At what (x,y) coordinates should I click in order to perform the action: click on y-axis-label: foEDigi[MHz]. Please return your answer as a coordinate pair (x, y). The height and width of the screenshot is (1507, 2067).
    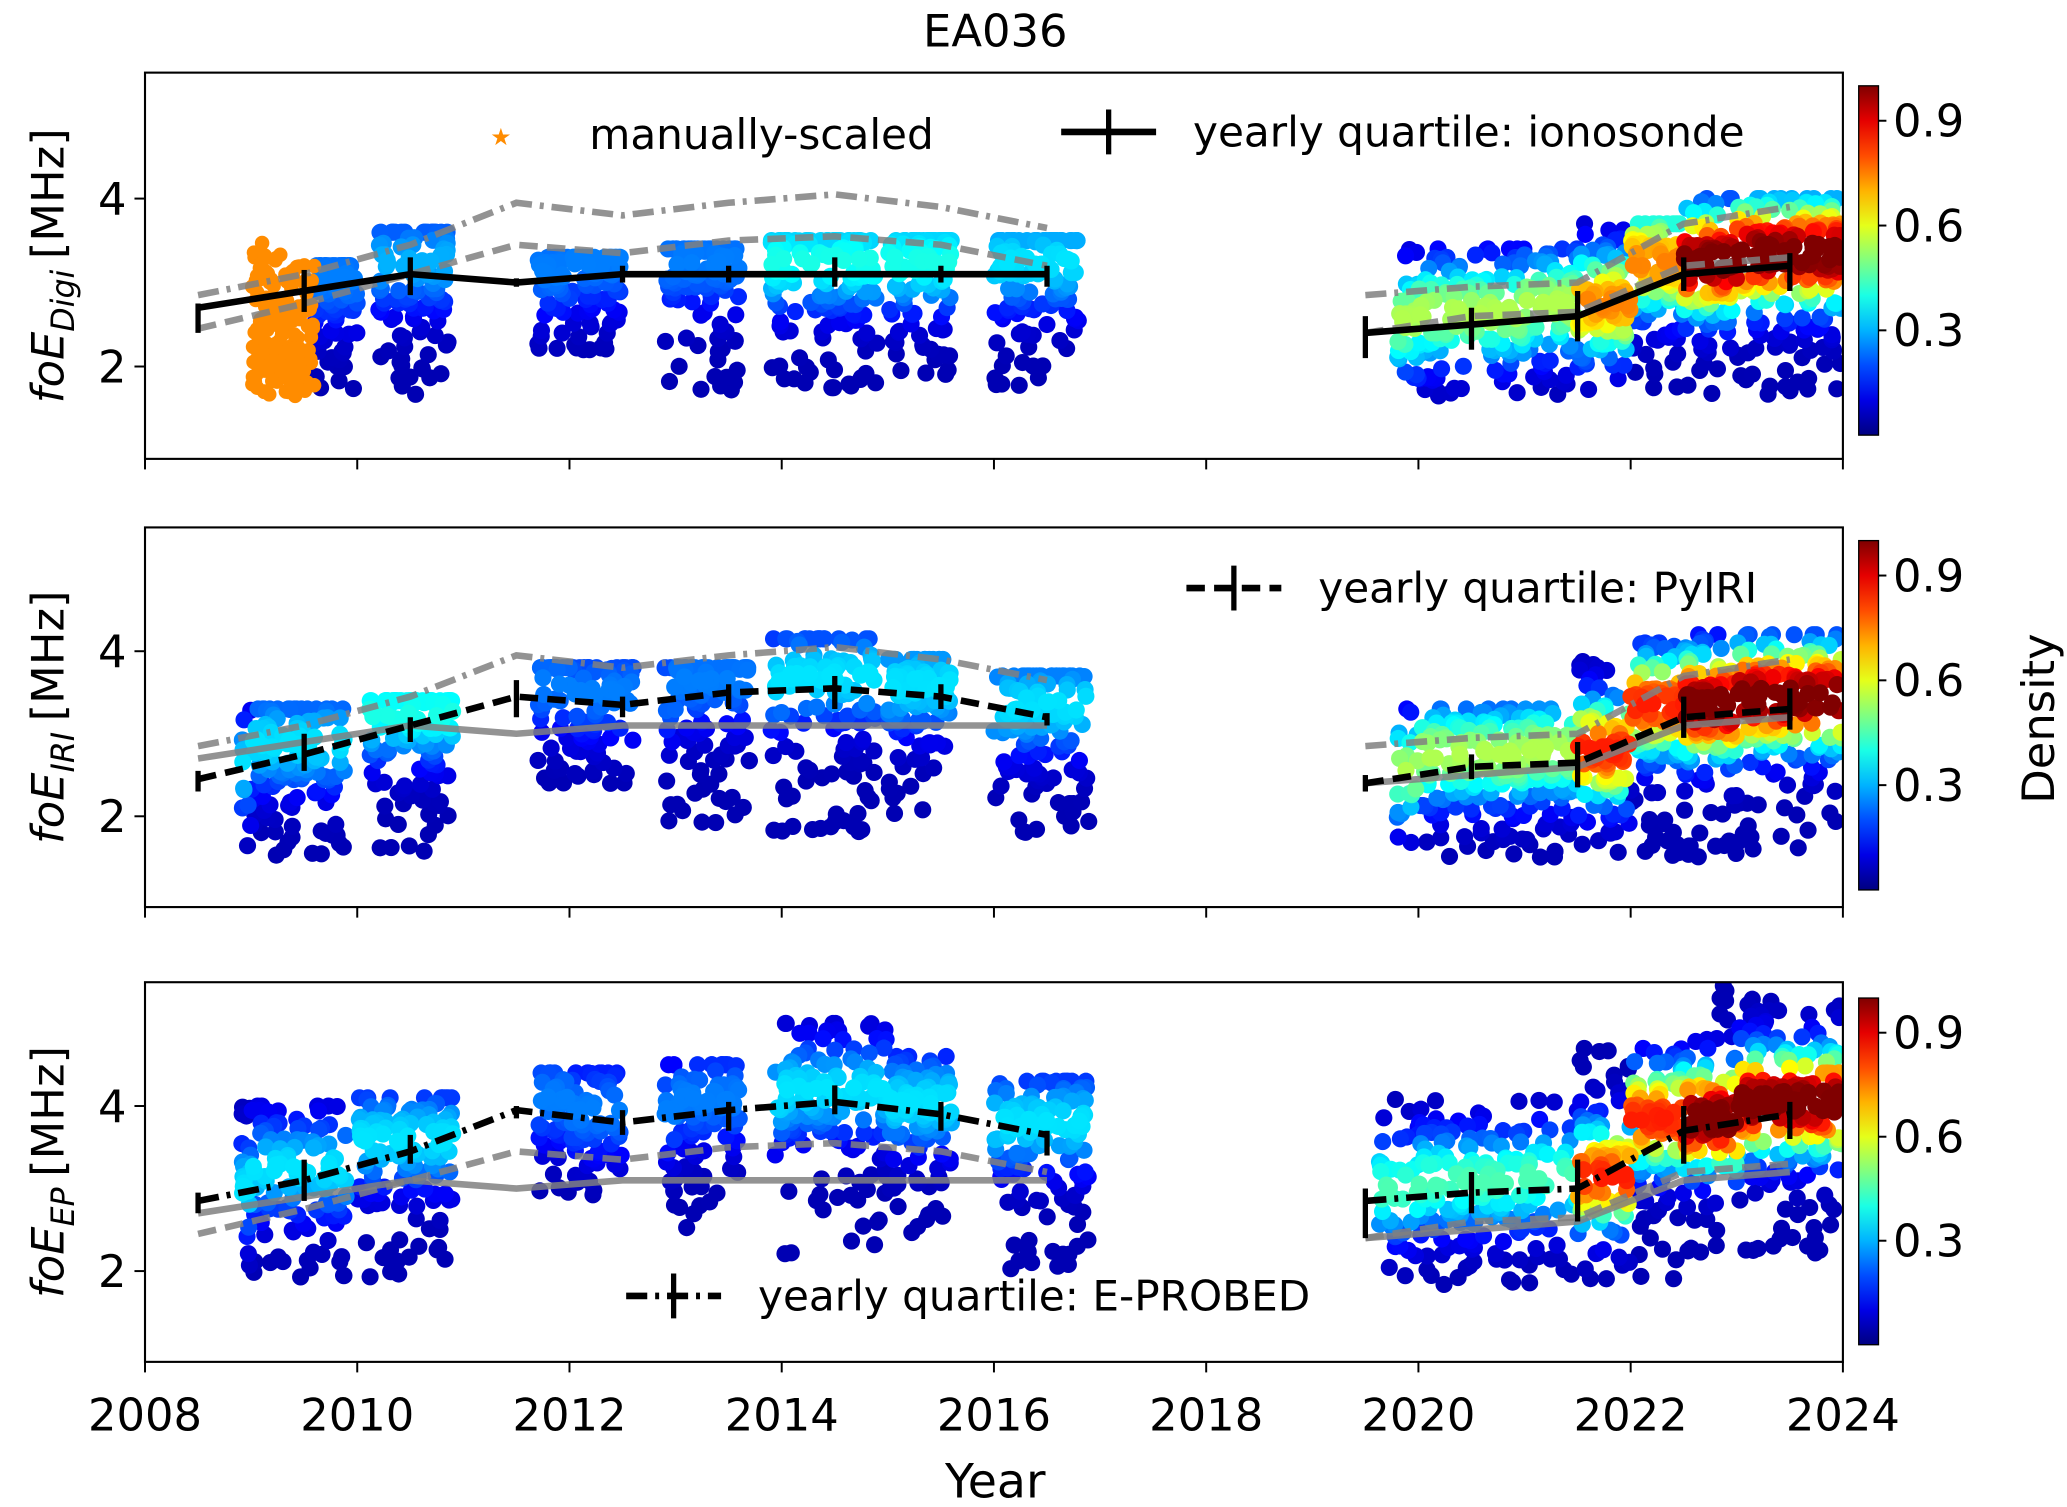
    Looking at the image, I should click on (51, 265).